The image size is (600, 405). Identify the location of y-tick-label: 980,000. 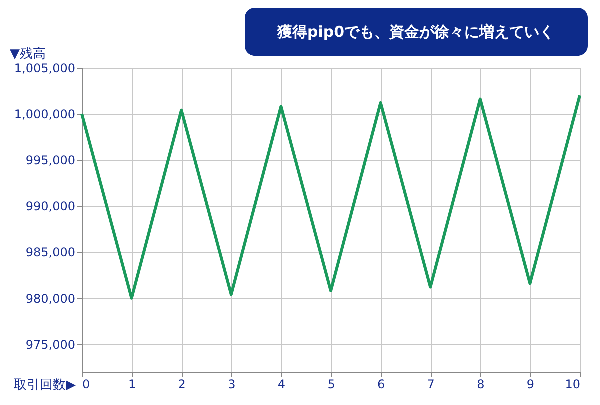
(51, 299).